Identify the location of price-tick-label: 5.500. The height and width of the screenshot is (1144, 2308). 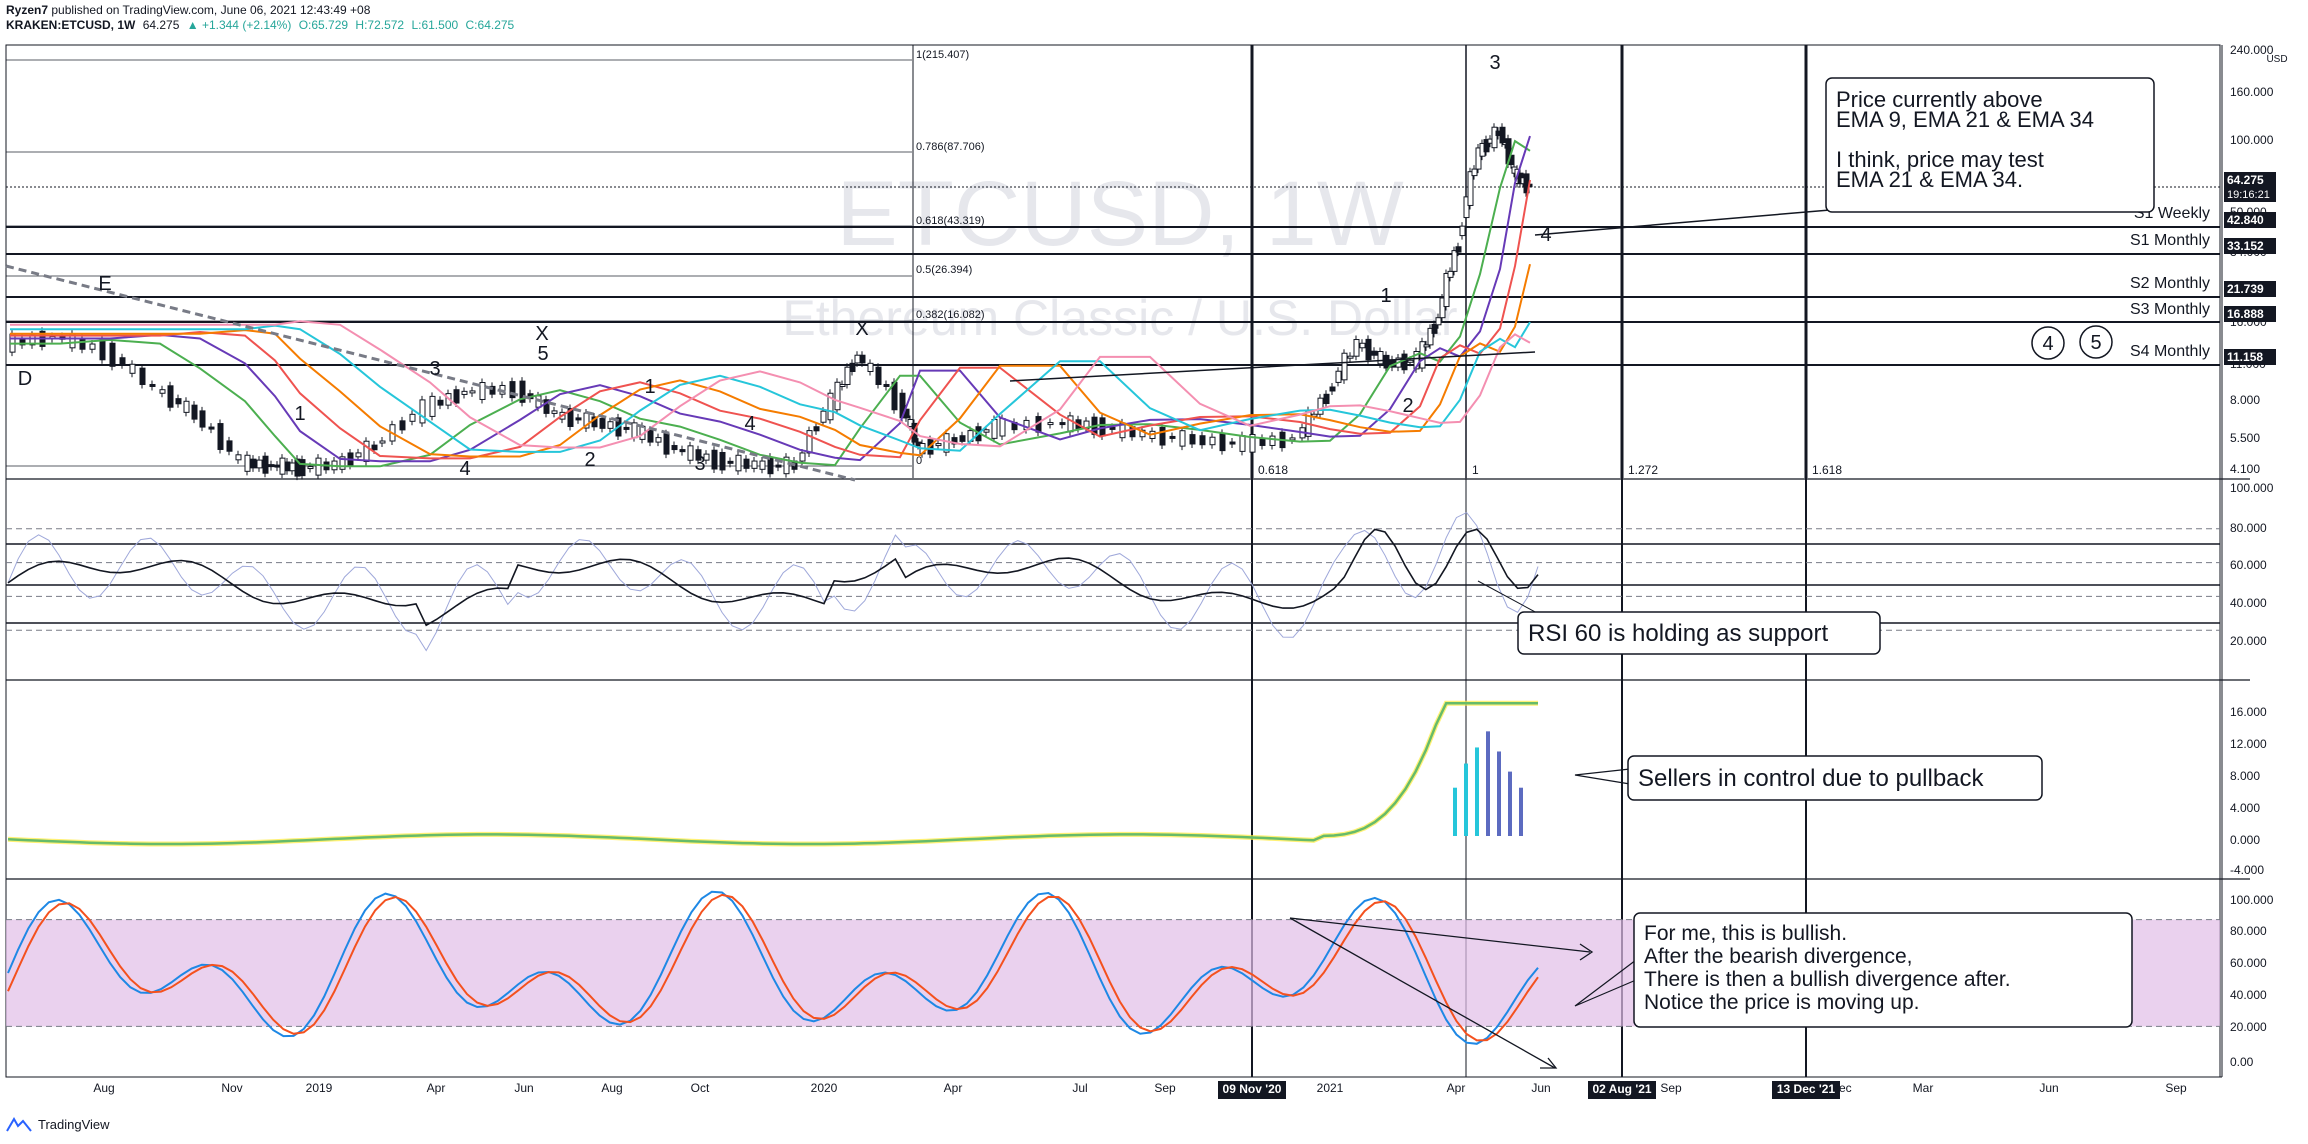
(2245, 438).